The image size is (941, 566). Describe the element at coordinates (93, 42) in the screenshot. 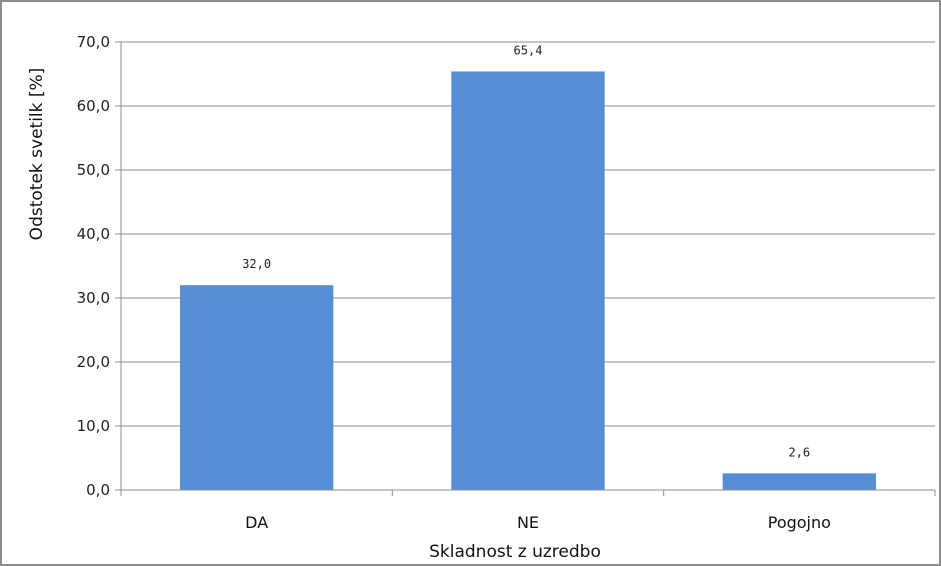

I see `y-tick-label: 70,0` at that location.